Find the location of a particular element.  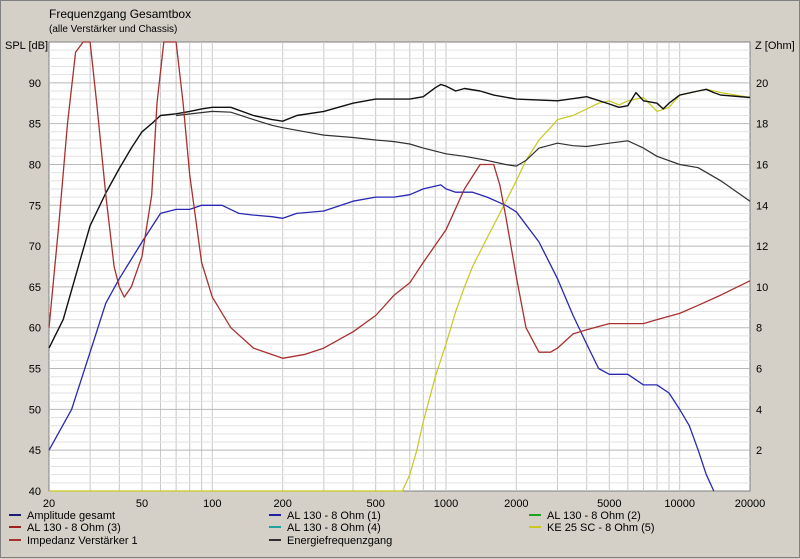

legend-label: Impedanz Verstärker 1 is located at coordinates (82, 541).